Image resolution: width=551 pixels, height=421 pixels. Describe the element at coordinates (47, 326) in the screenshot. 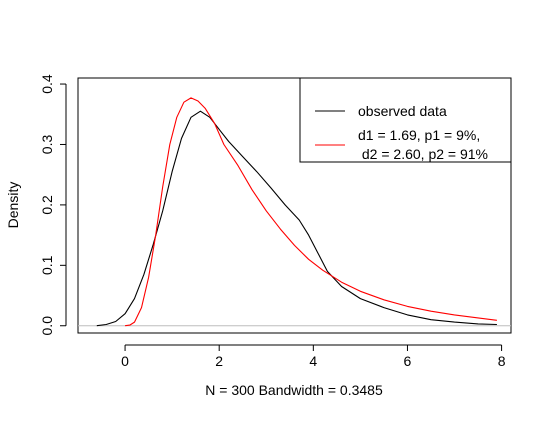

I see `y-tick-label: 0.0` at that location.